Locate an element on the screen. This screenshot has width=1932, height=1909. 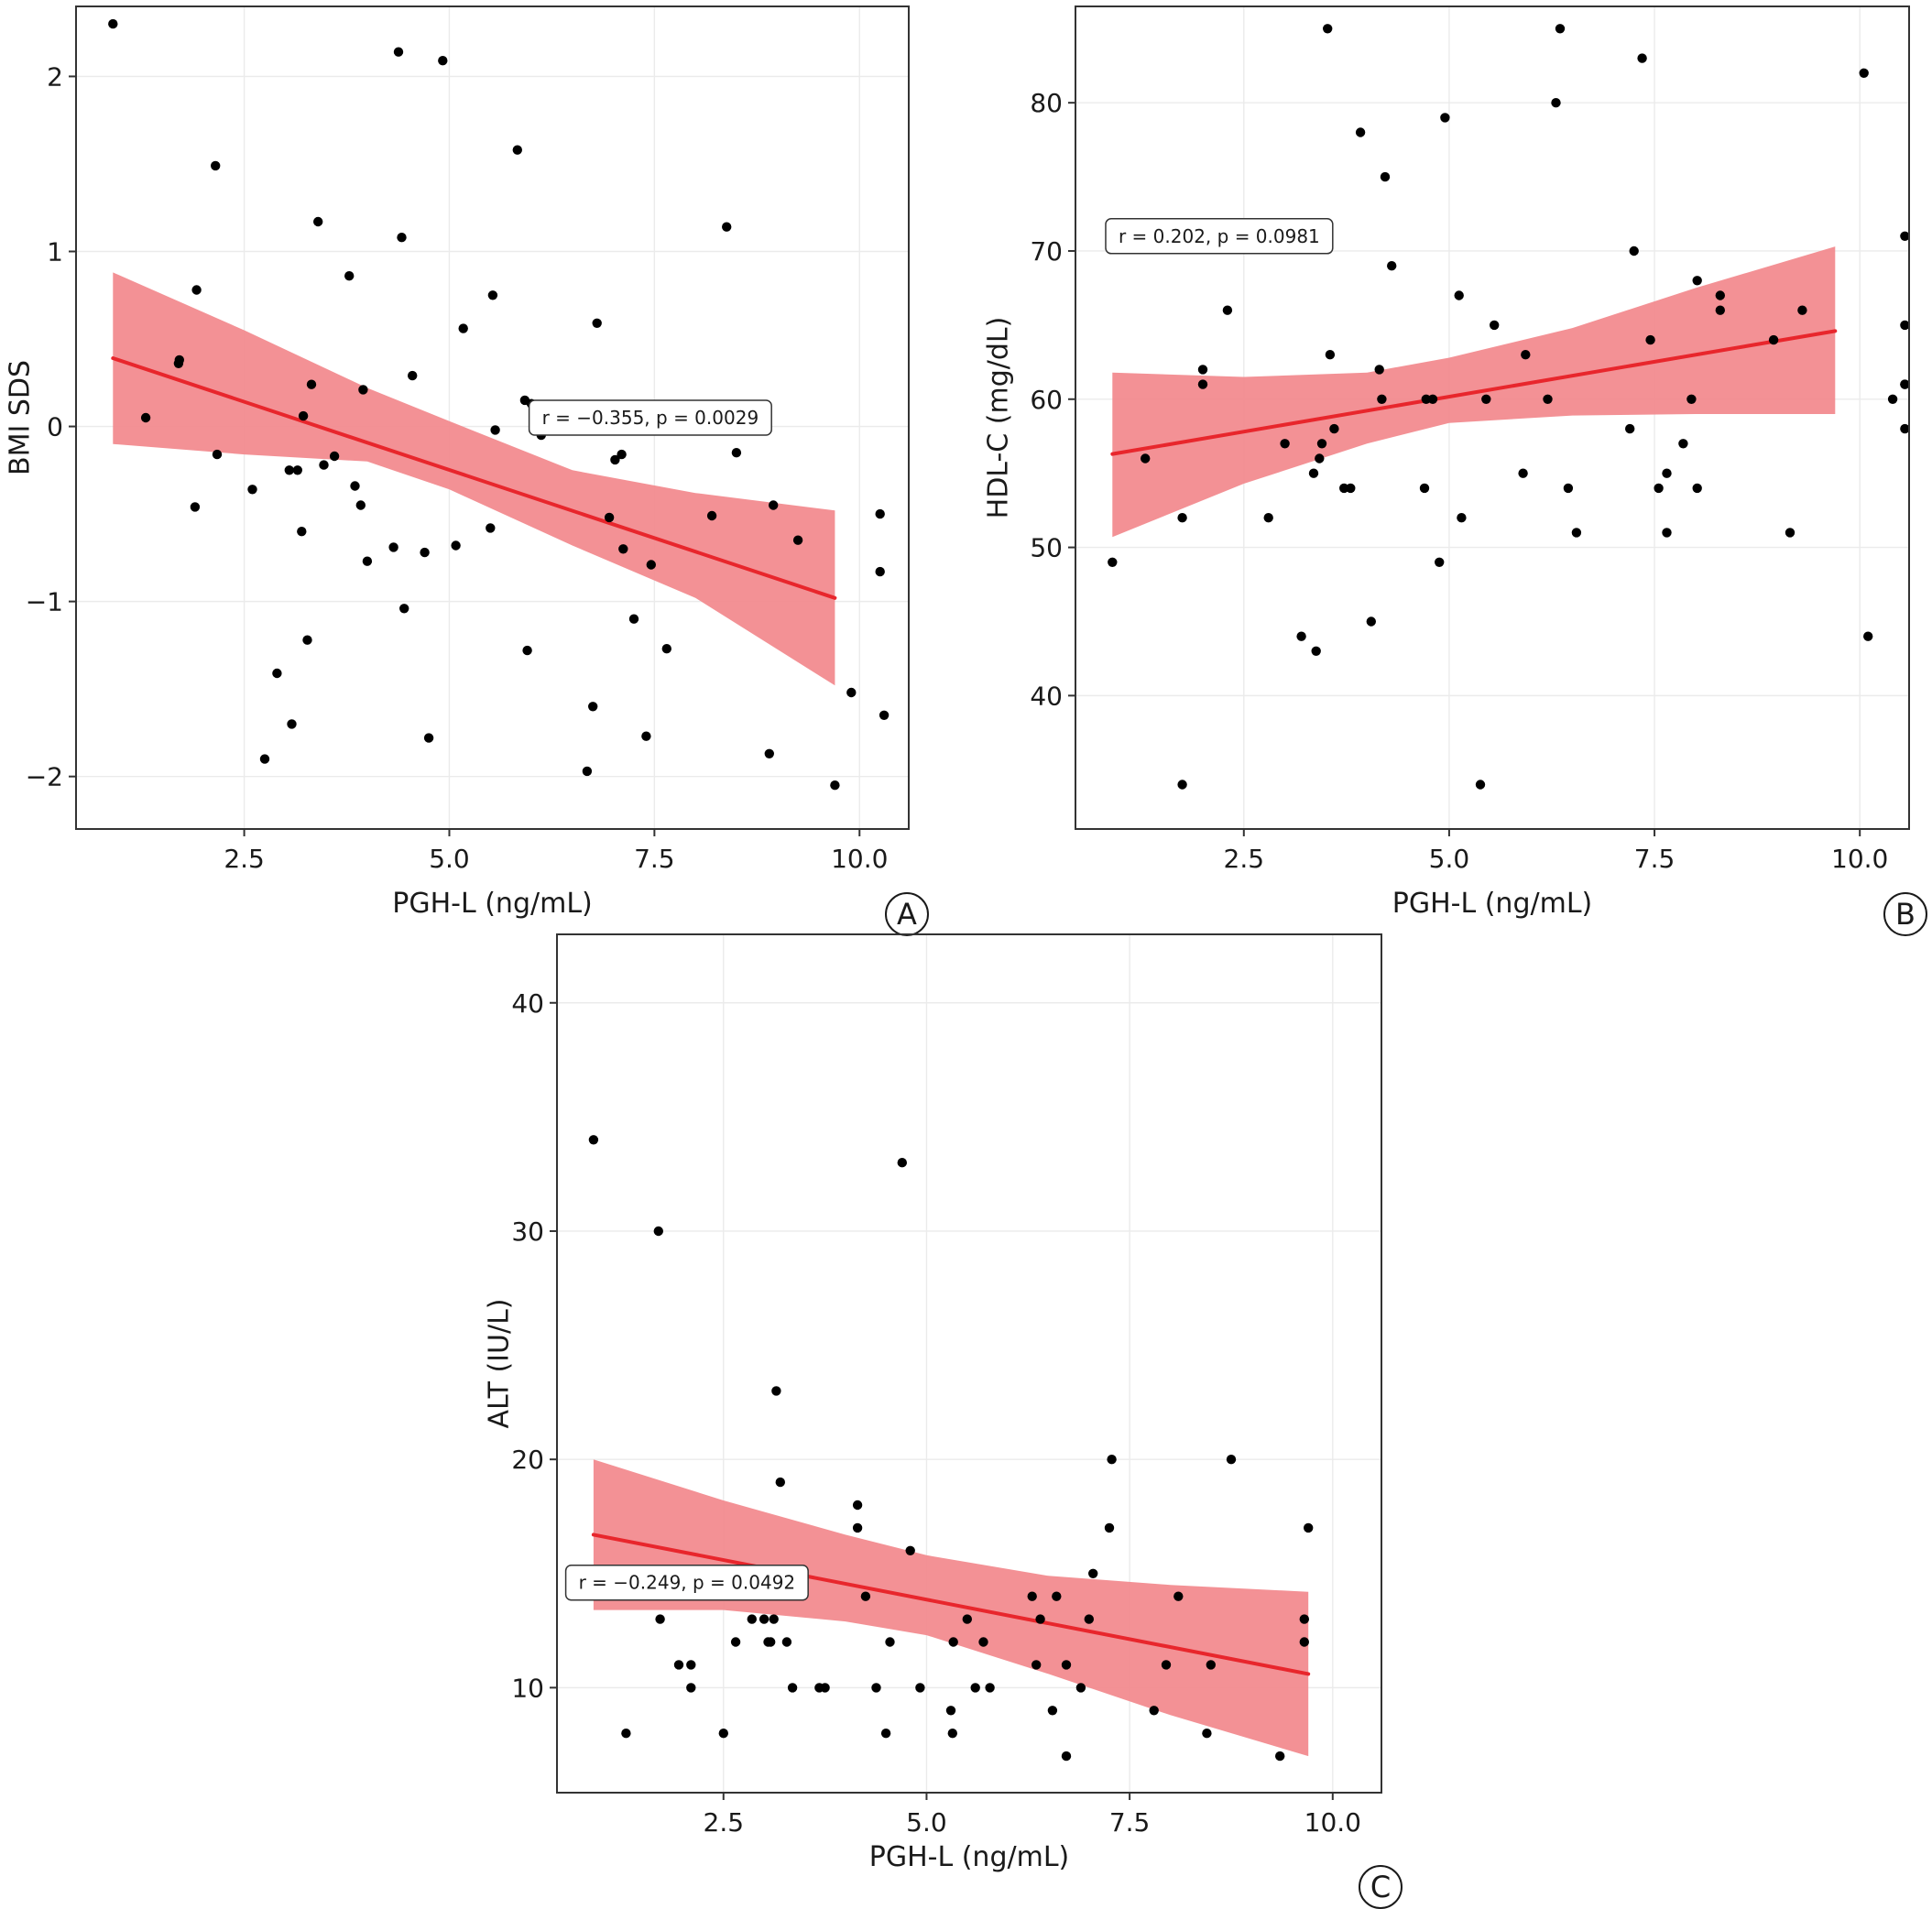
panel-c-fit-layer is located at coordinates (951, 1604).